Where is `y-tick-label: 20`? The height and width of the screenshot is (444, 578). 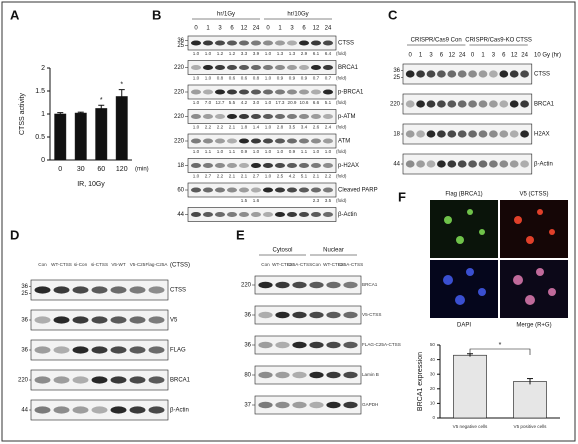 y-tick-label: 20 is located at coordinates (433, 388).